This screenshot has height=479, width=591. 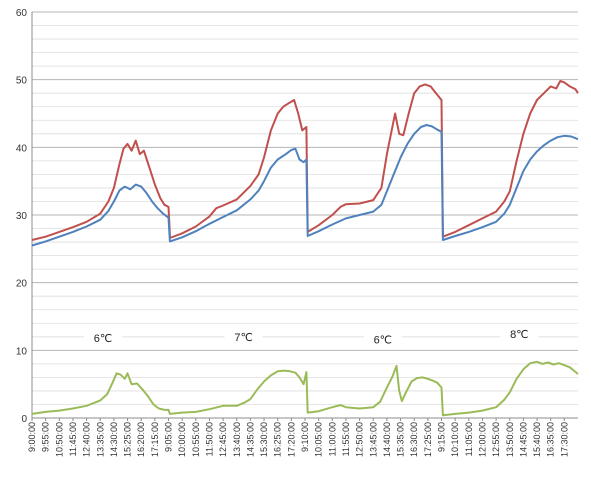 I want to click on y-axis-tick-labels: 0 10 20 30 40 50 60, so click(x=22, y=216).